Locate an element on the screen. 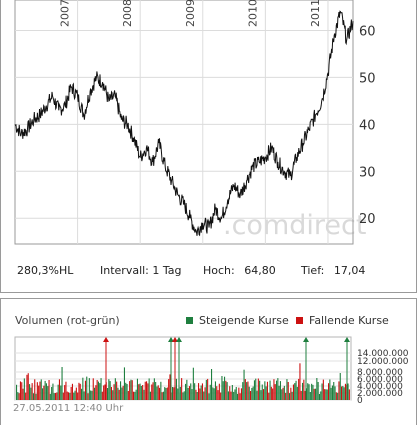 This screenshot has width=417, height=425. legend-up-swatch is located at coordinates (189, 320).